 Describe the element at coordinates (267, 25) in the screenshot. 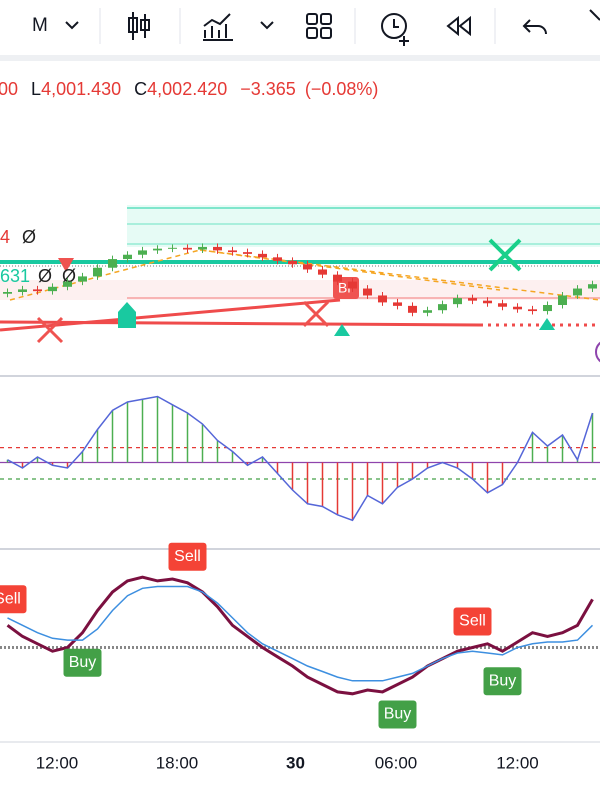

I see `indicators-dropdown` at that location.